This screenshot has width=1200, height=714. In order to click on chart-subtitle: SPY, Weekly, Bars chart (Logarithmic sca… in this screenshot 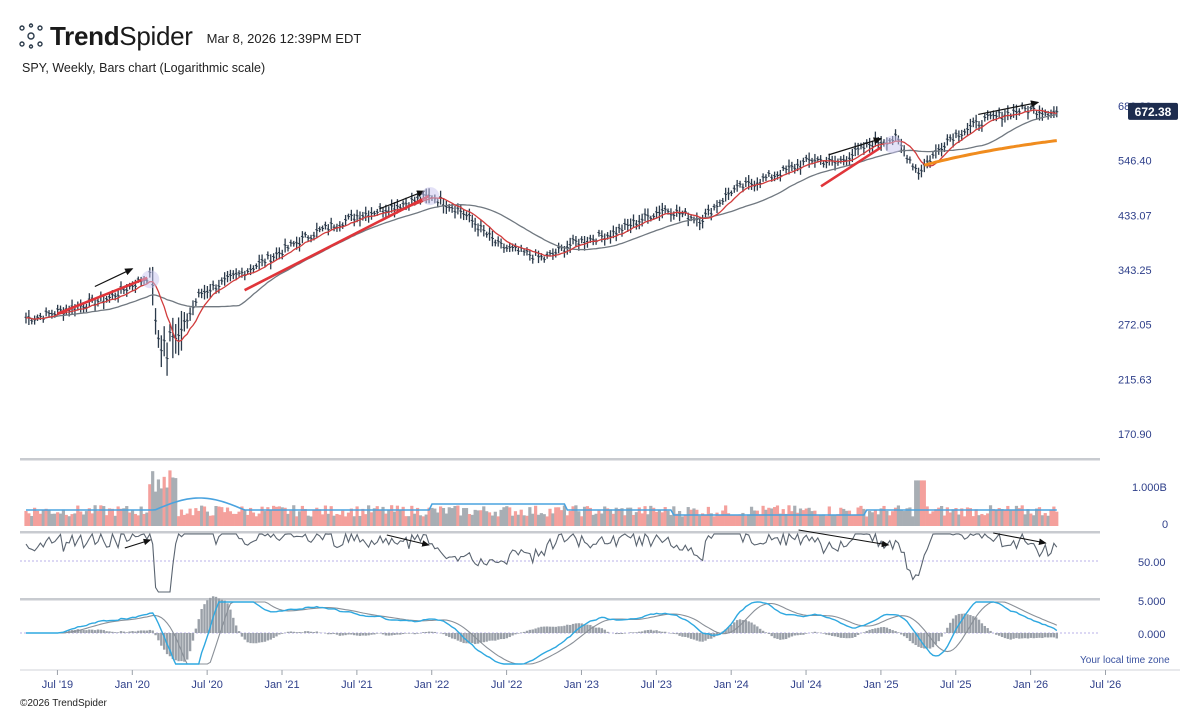, I will do `click(144, 68)`.